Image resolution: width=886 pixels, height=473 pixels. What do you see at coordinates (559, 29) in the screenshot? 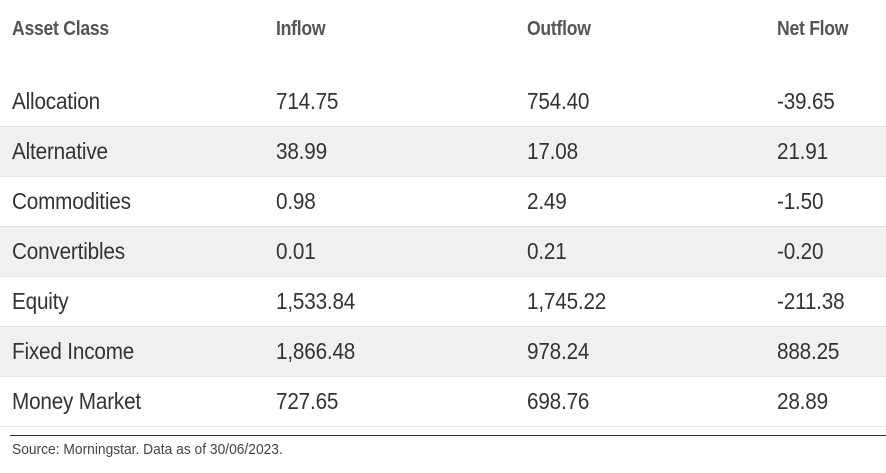
I see `column-header-outflow: Outflow` at bounding box center [559, 29].